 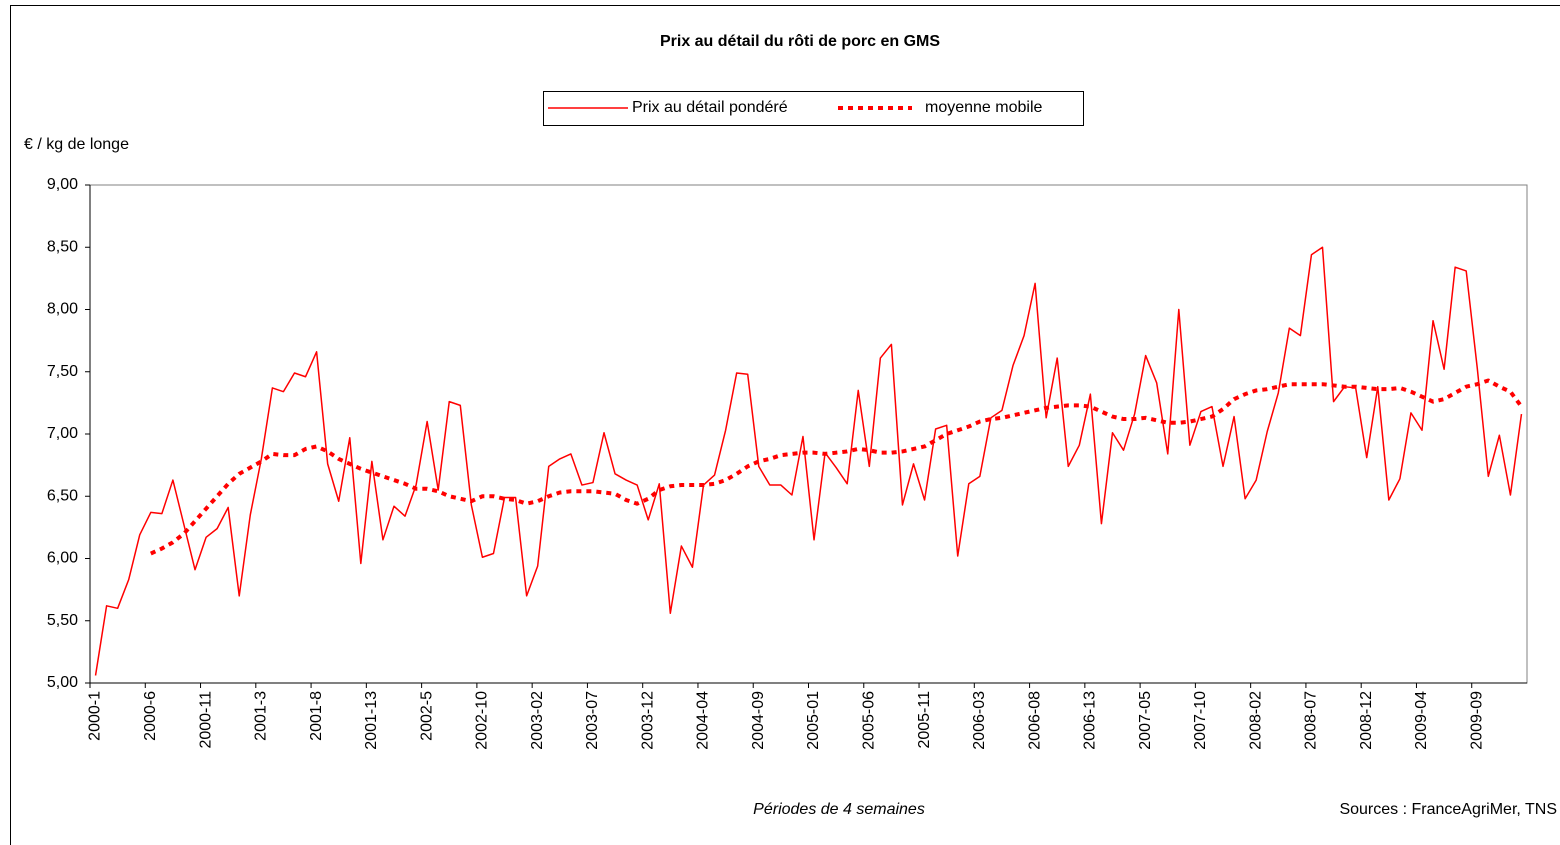 I want to click on x-tick-label: 2003-02, so click(x=537, y=720).